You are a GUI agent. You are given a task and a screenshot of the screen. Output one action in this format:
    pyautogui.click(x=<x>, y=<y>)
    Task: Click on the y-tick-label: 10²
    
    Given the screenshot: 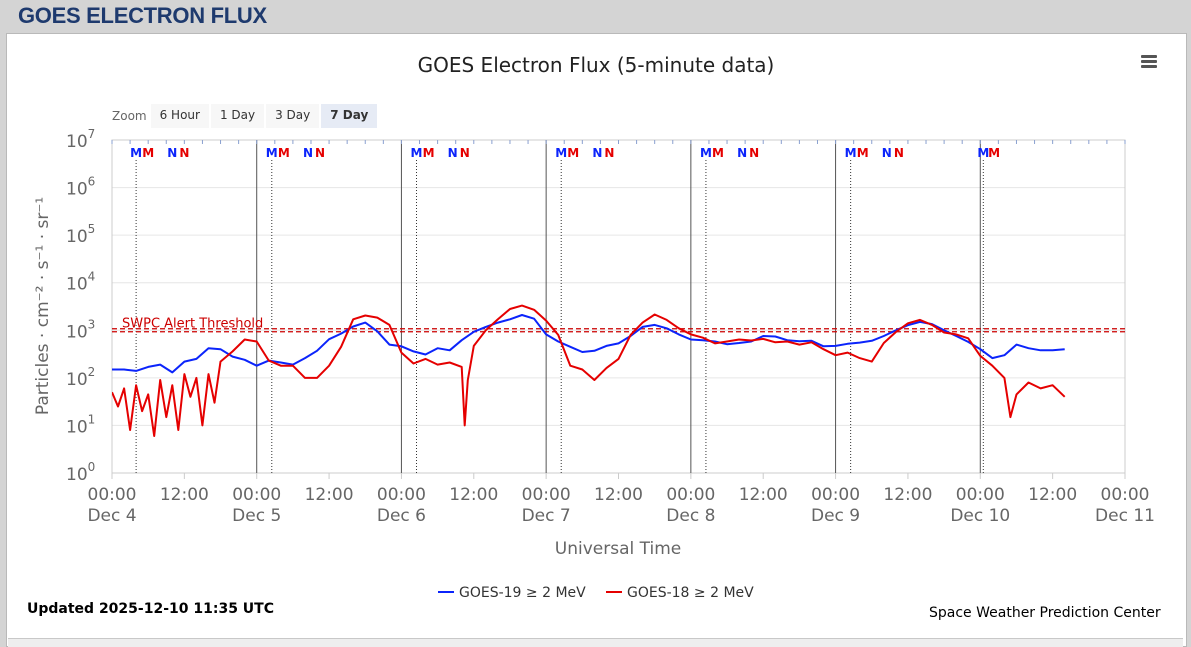 What is the action you would take?
    pyautogui.click(x=80, y=377)
    